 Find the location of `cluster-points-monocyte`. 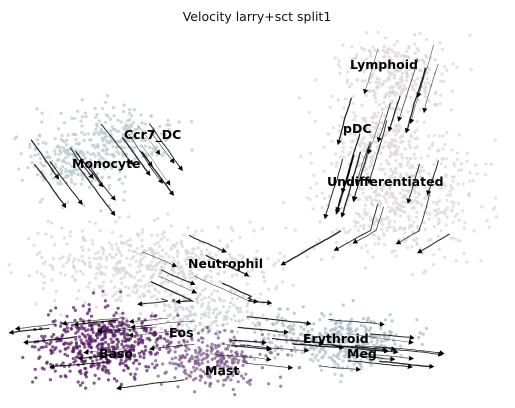

cluster-points-monocyte is located at coordinates (89, 160).